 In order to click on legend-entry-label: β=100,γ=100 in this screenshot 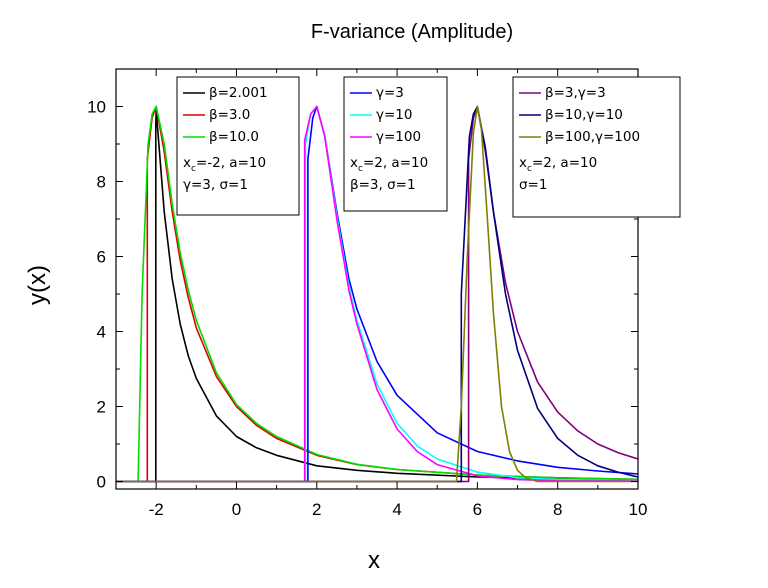, I will do `click(592, 137)`.